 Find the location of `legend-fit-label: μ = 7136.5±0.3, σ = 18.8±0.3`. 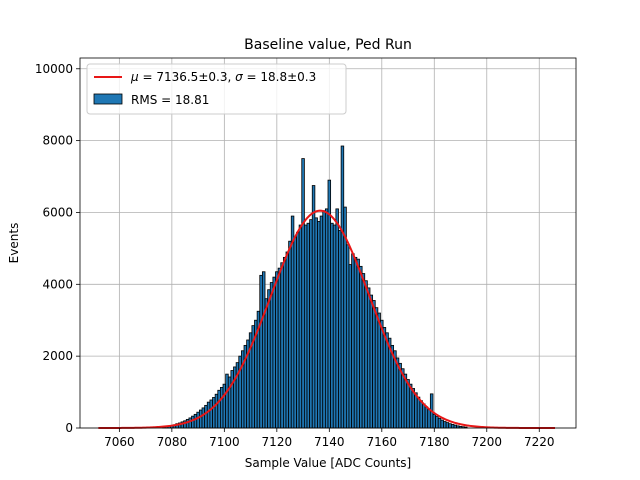

legend-fit-label: μ = 7136.5±0.3, σ = 18.8±0.3 is located at coordinates (223, 77).